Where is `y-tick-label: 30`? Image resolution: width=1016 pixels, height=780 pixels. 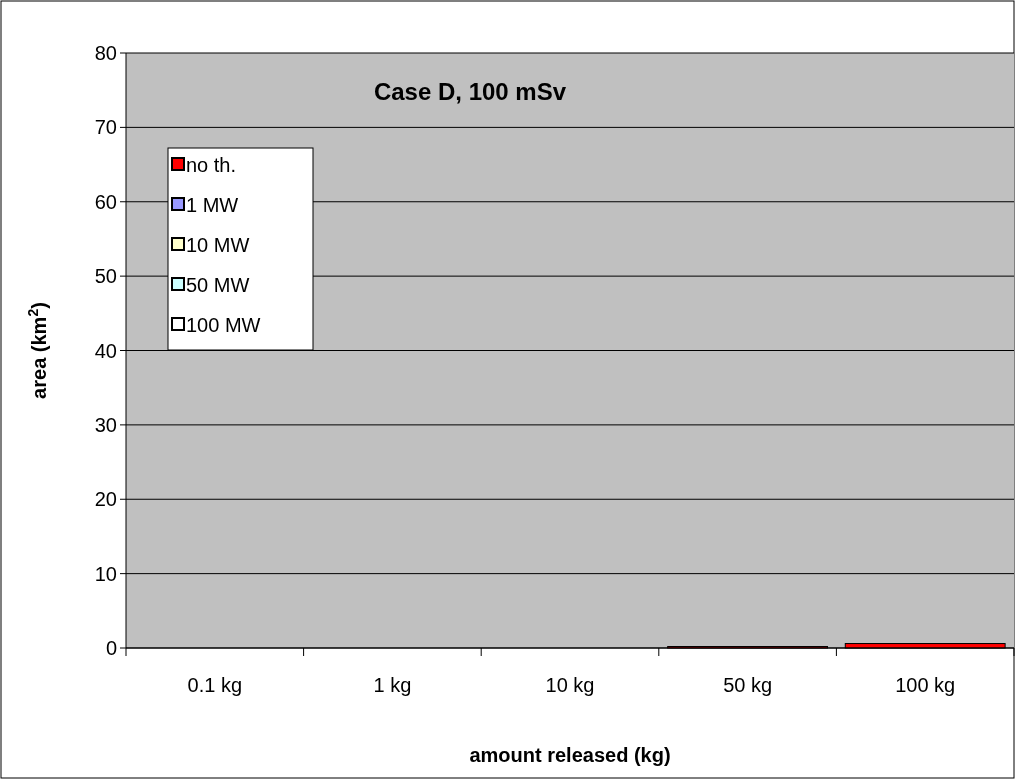
y-tick-label: 30 is located at coordinates (105, 424).